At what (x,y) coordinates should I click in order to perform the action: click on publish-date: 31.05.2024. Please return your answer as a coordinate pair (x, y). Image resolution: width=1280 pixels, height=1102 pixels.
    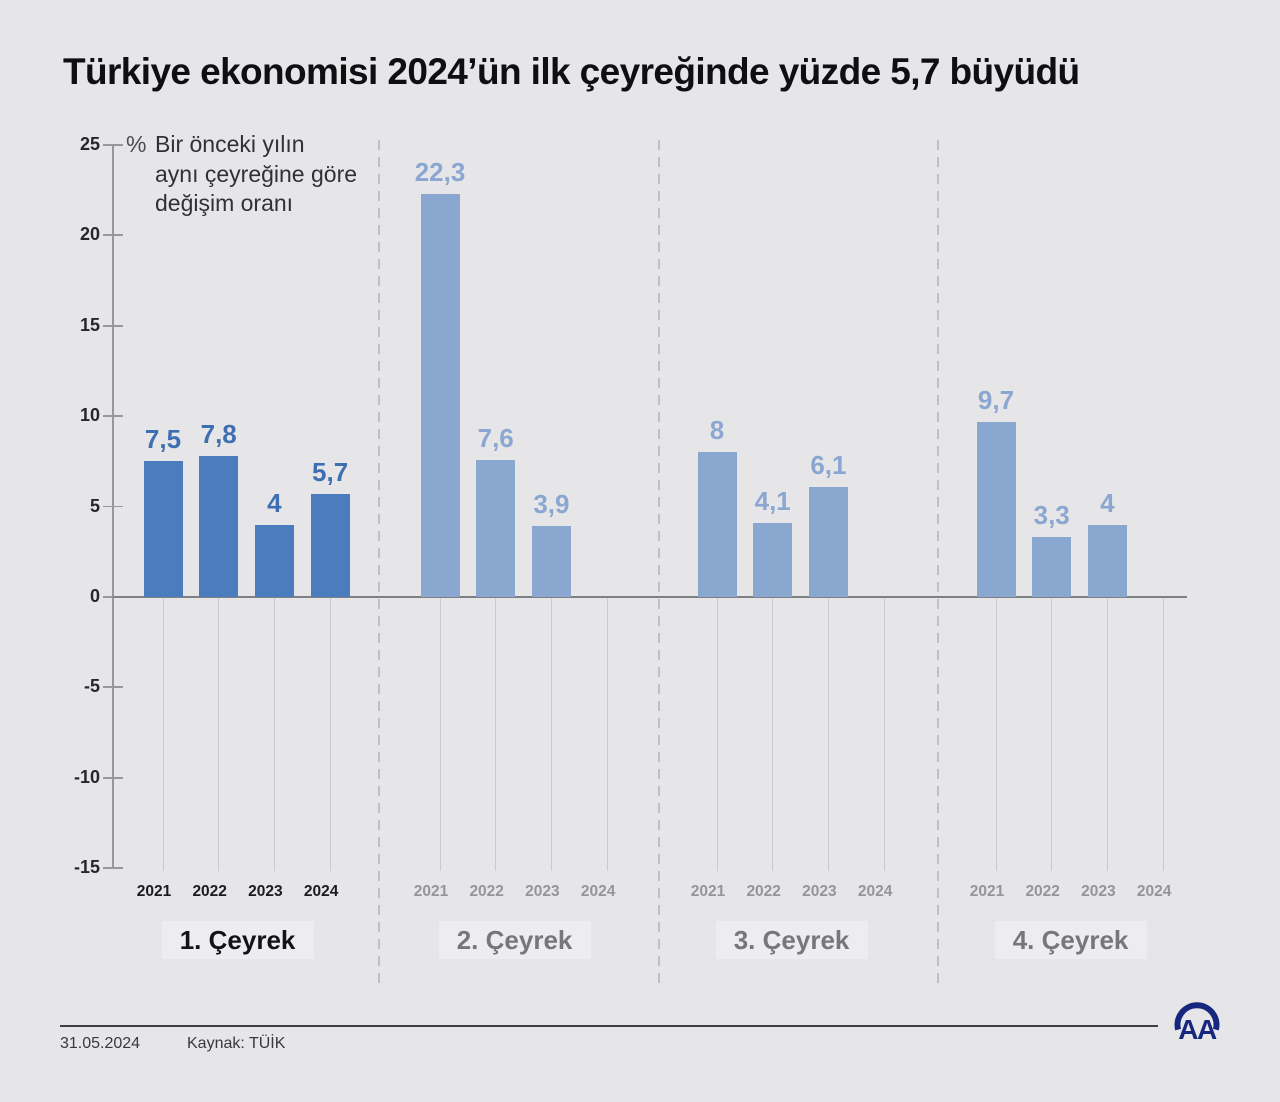
    Looking at the image, I should click on (100, 1043).